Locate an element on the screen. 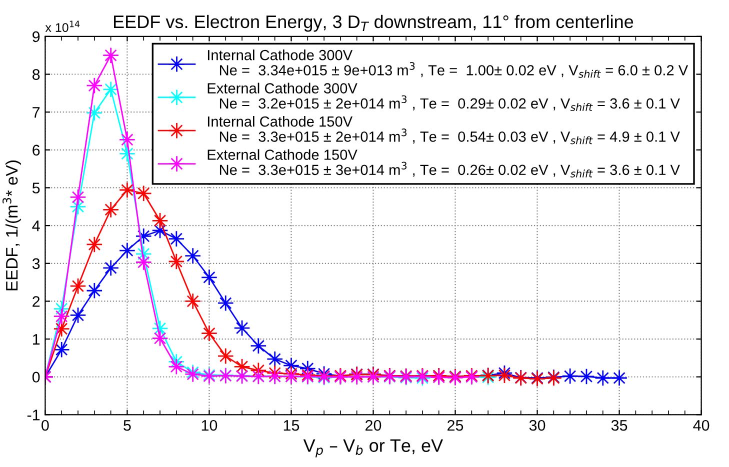 Image resolution: width=729 pixels, height=467 pixels. y-tick-label: 0 is located at coordinates (36, 377).